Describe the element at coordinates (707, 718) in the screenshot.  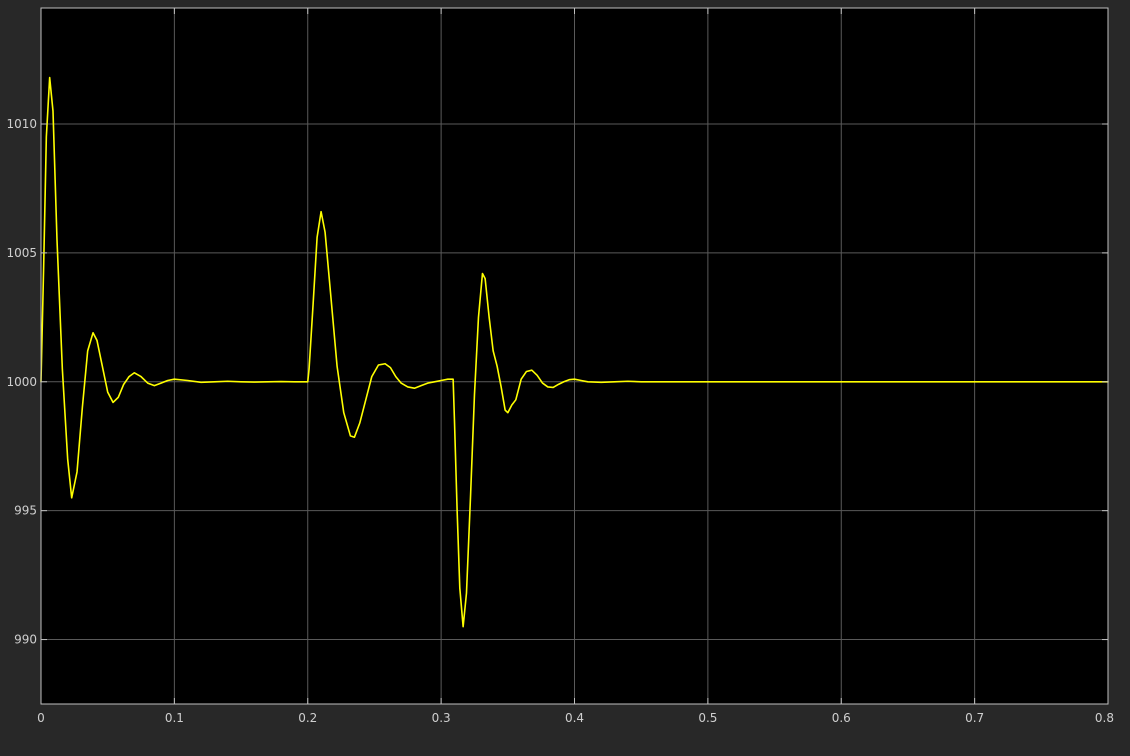
I see `x-tick-label: 0.5` at that location.